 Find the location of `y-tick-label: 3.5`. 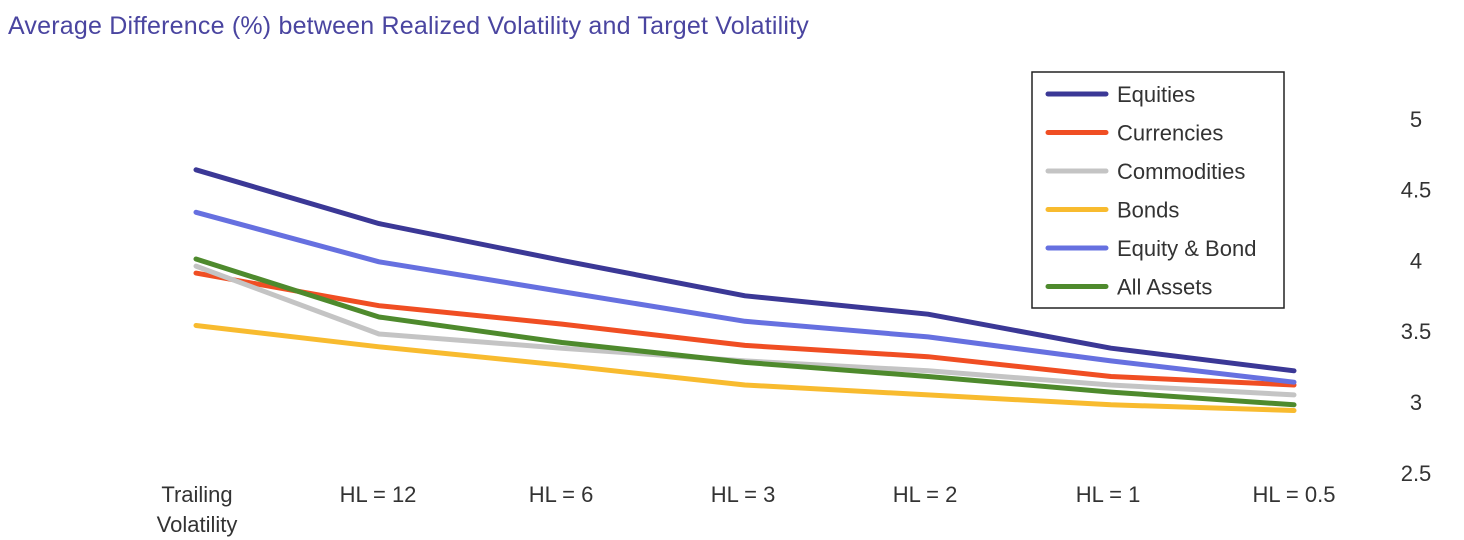

y-tick-label: 3.5 is located at coordinates (1416, 331).